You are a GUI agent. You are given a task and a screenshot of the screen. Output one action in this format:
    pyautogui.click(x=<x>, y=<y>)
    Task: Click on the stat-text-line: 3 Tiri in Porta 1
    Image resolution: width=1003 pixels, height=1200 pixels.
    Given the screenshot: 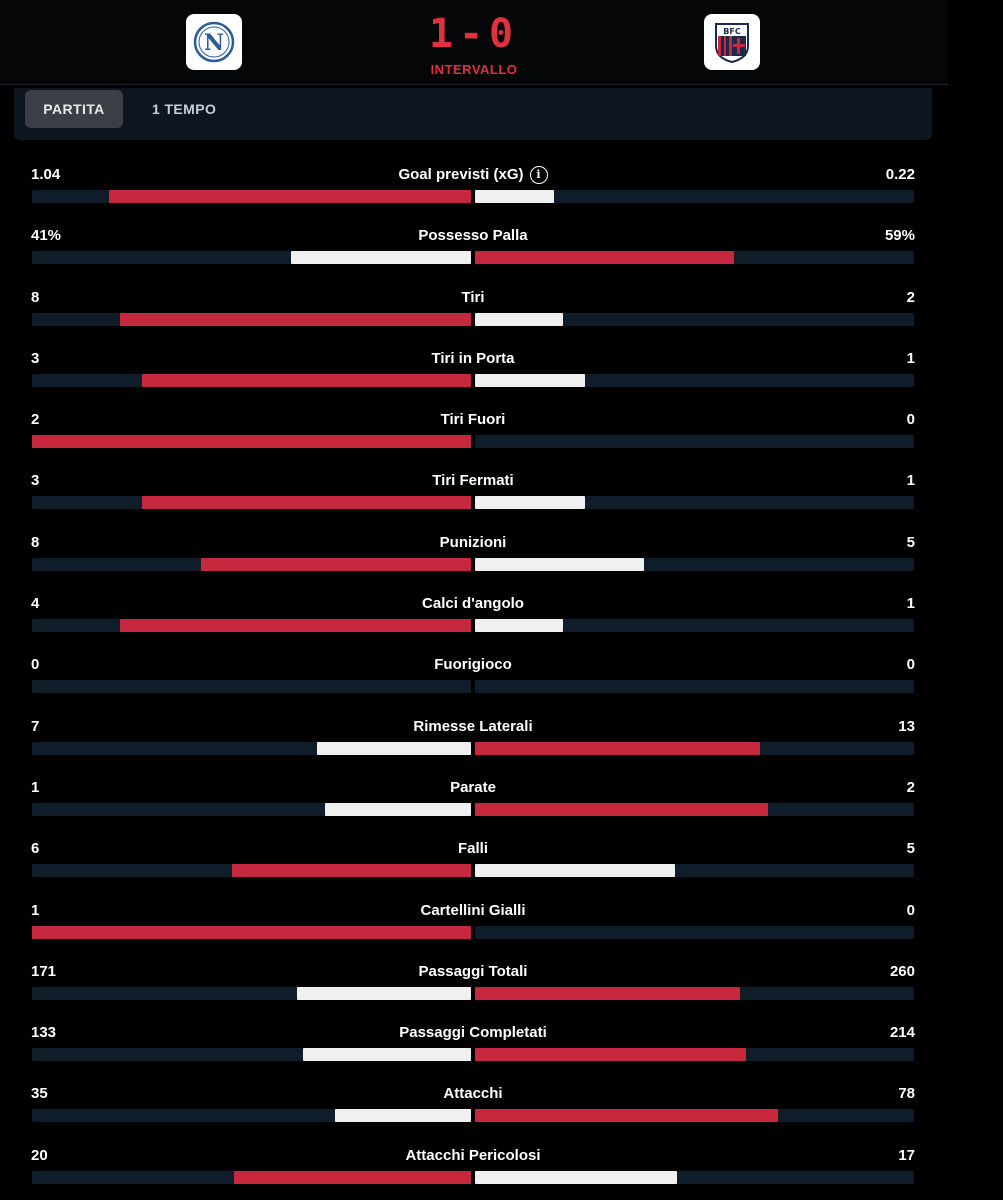 What is the action you would take?
    pyautogui.click(x=473, y=360)
    